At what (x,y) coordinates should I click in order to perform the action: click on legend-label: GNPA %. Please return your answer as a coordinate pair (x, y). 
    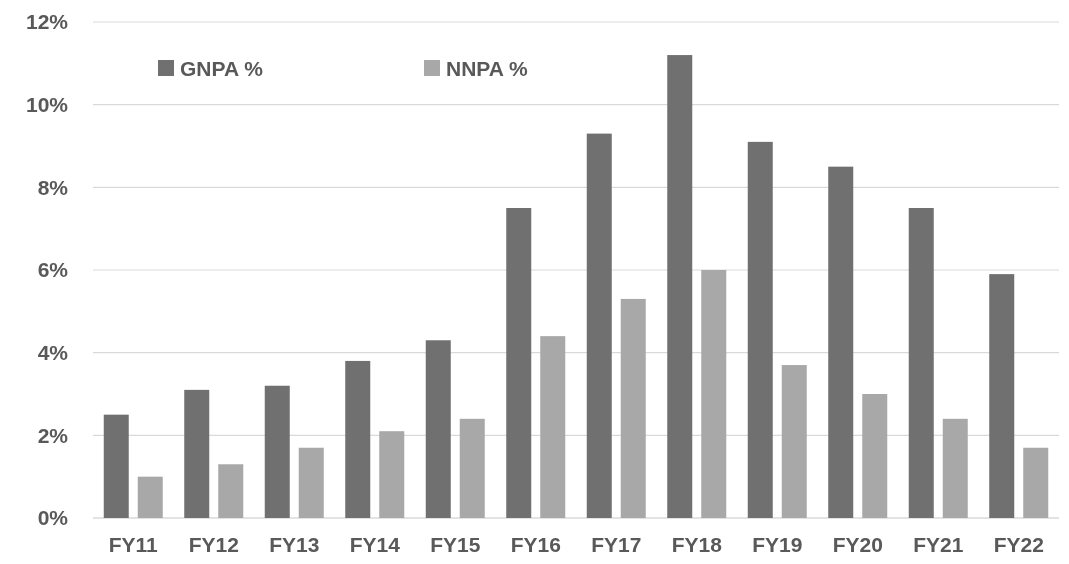
    Looking at the image, I should click on (222, 69).